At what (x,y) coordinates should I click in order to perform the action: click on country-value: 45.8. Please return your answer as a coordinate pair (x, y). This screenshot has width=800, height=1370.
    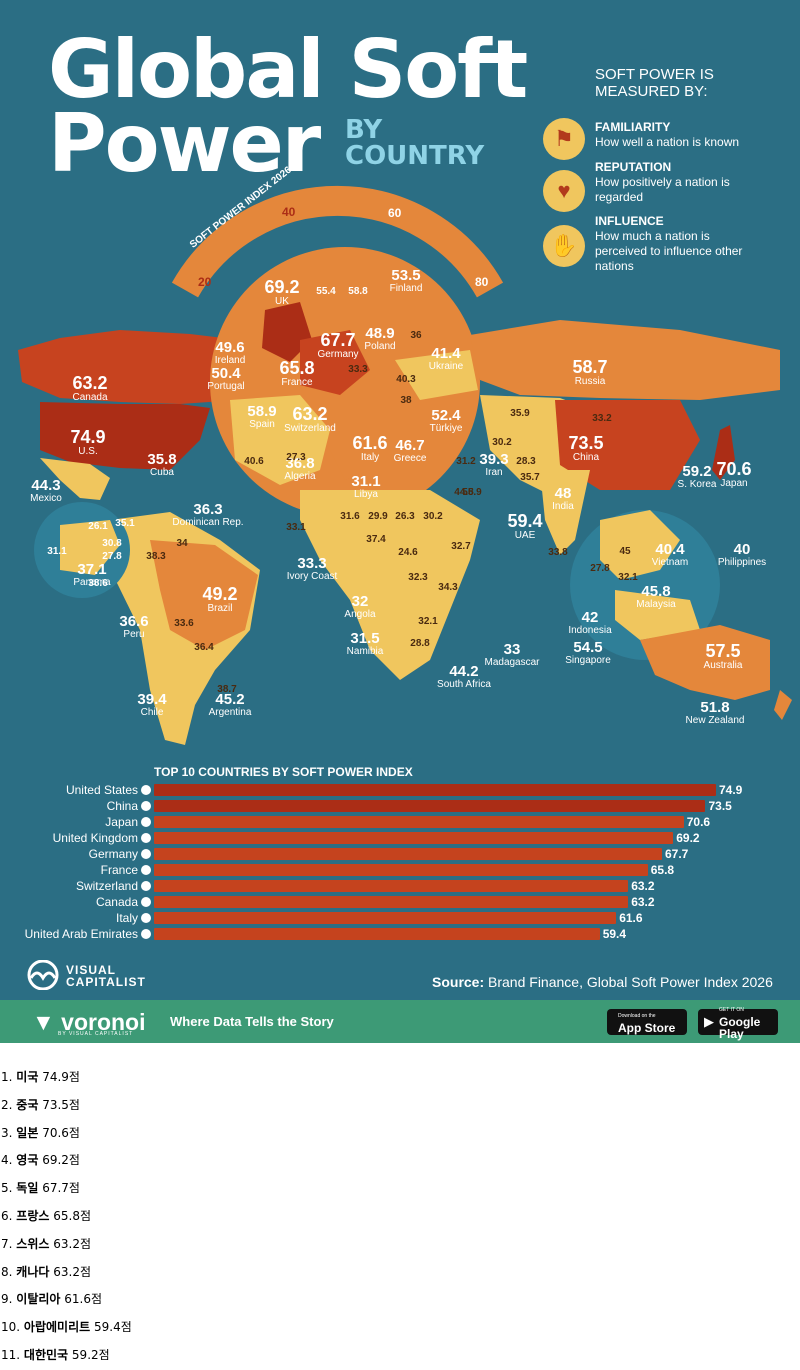
    Looking at the image, I should click on (656, 591).